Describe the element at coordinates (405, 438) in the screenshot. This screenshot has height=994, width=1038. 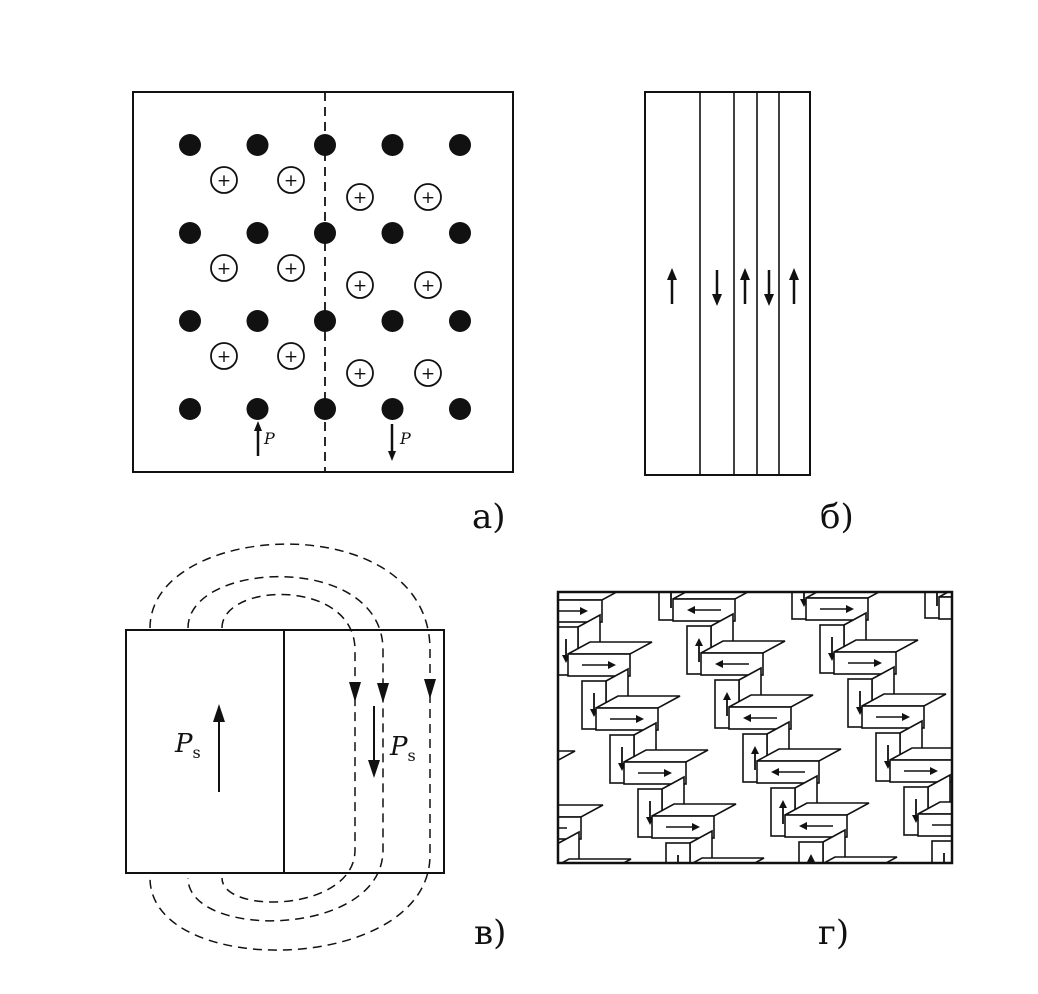
I see `polarization-right-label: P` at that location.